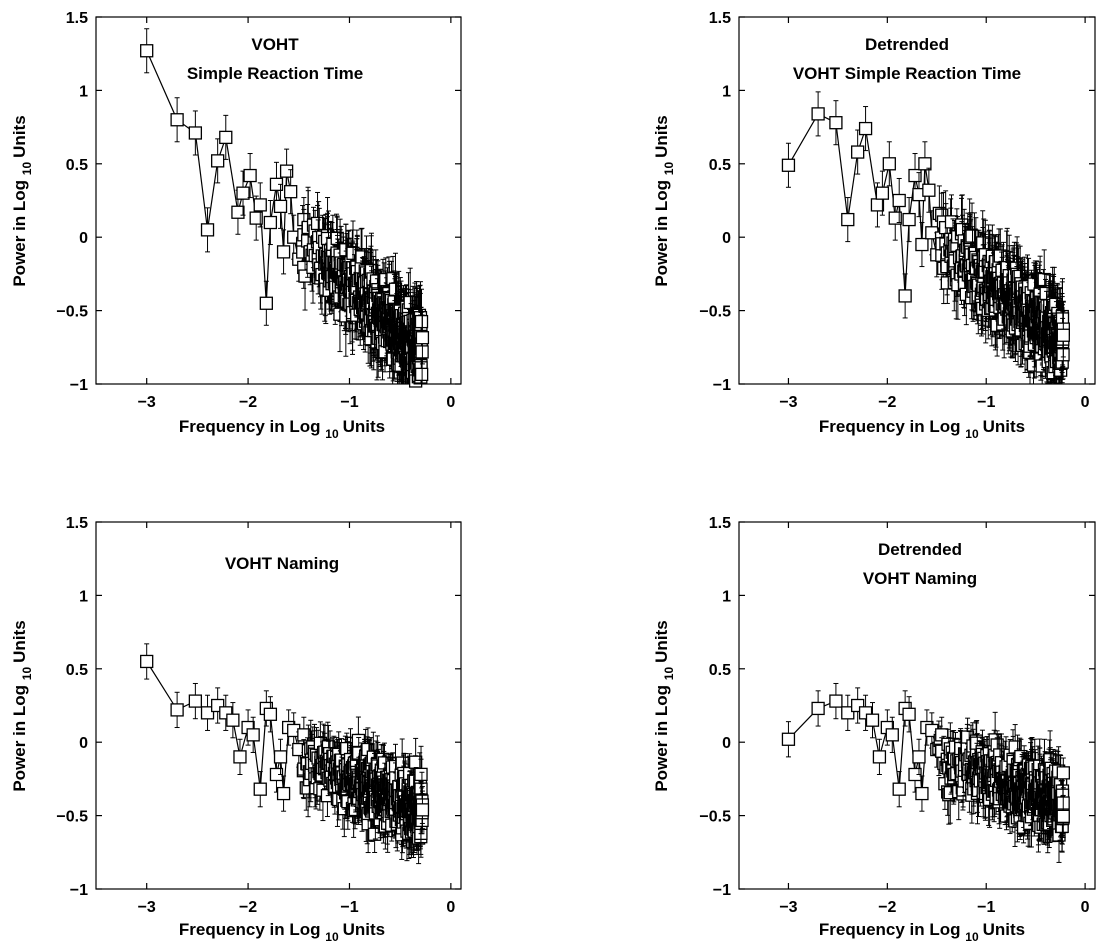 The height and width of the screenshot is (945, 1096). I want to click on plot-frame, so click(278, 200).